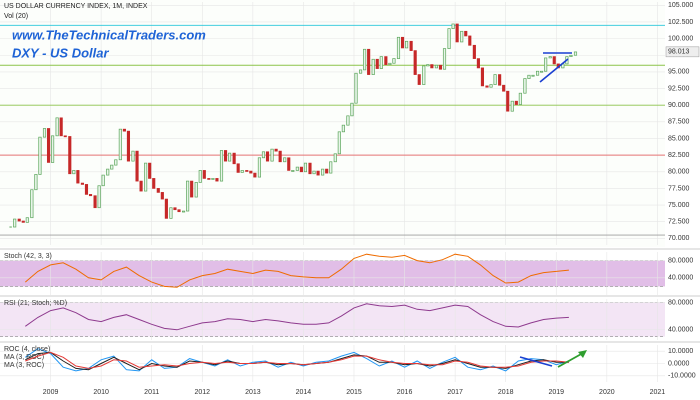 Image resolution: width=700 pixels, height=400 pixels. I want to click on price-tag, so click(682, 52).